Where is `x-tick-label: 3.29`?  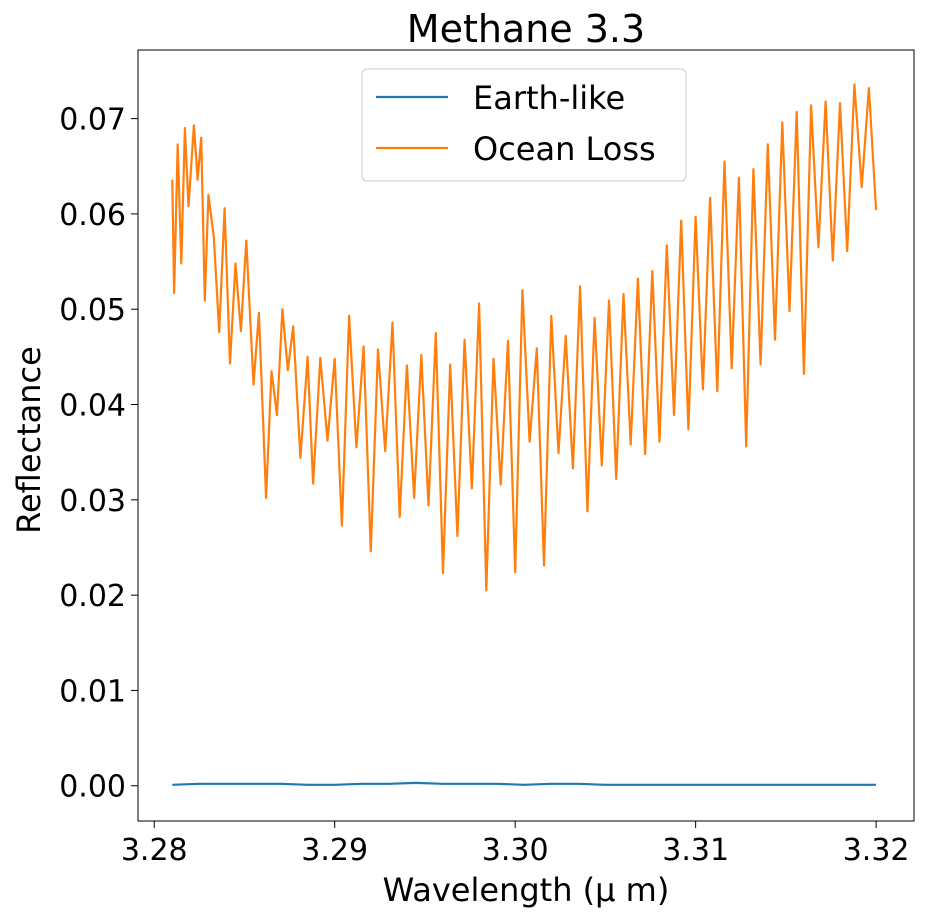 x-tick-label: 3.29 is located at coordinates (334, 850).